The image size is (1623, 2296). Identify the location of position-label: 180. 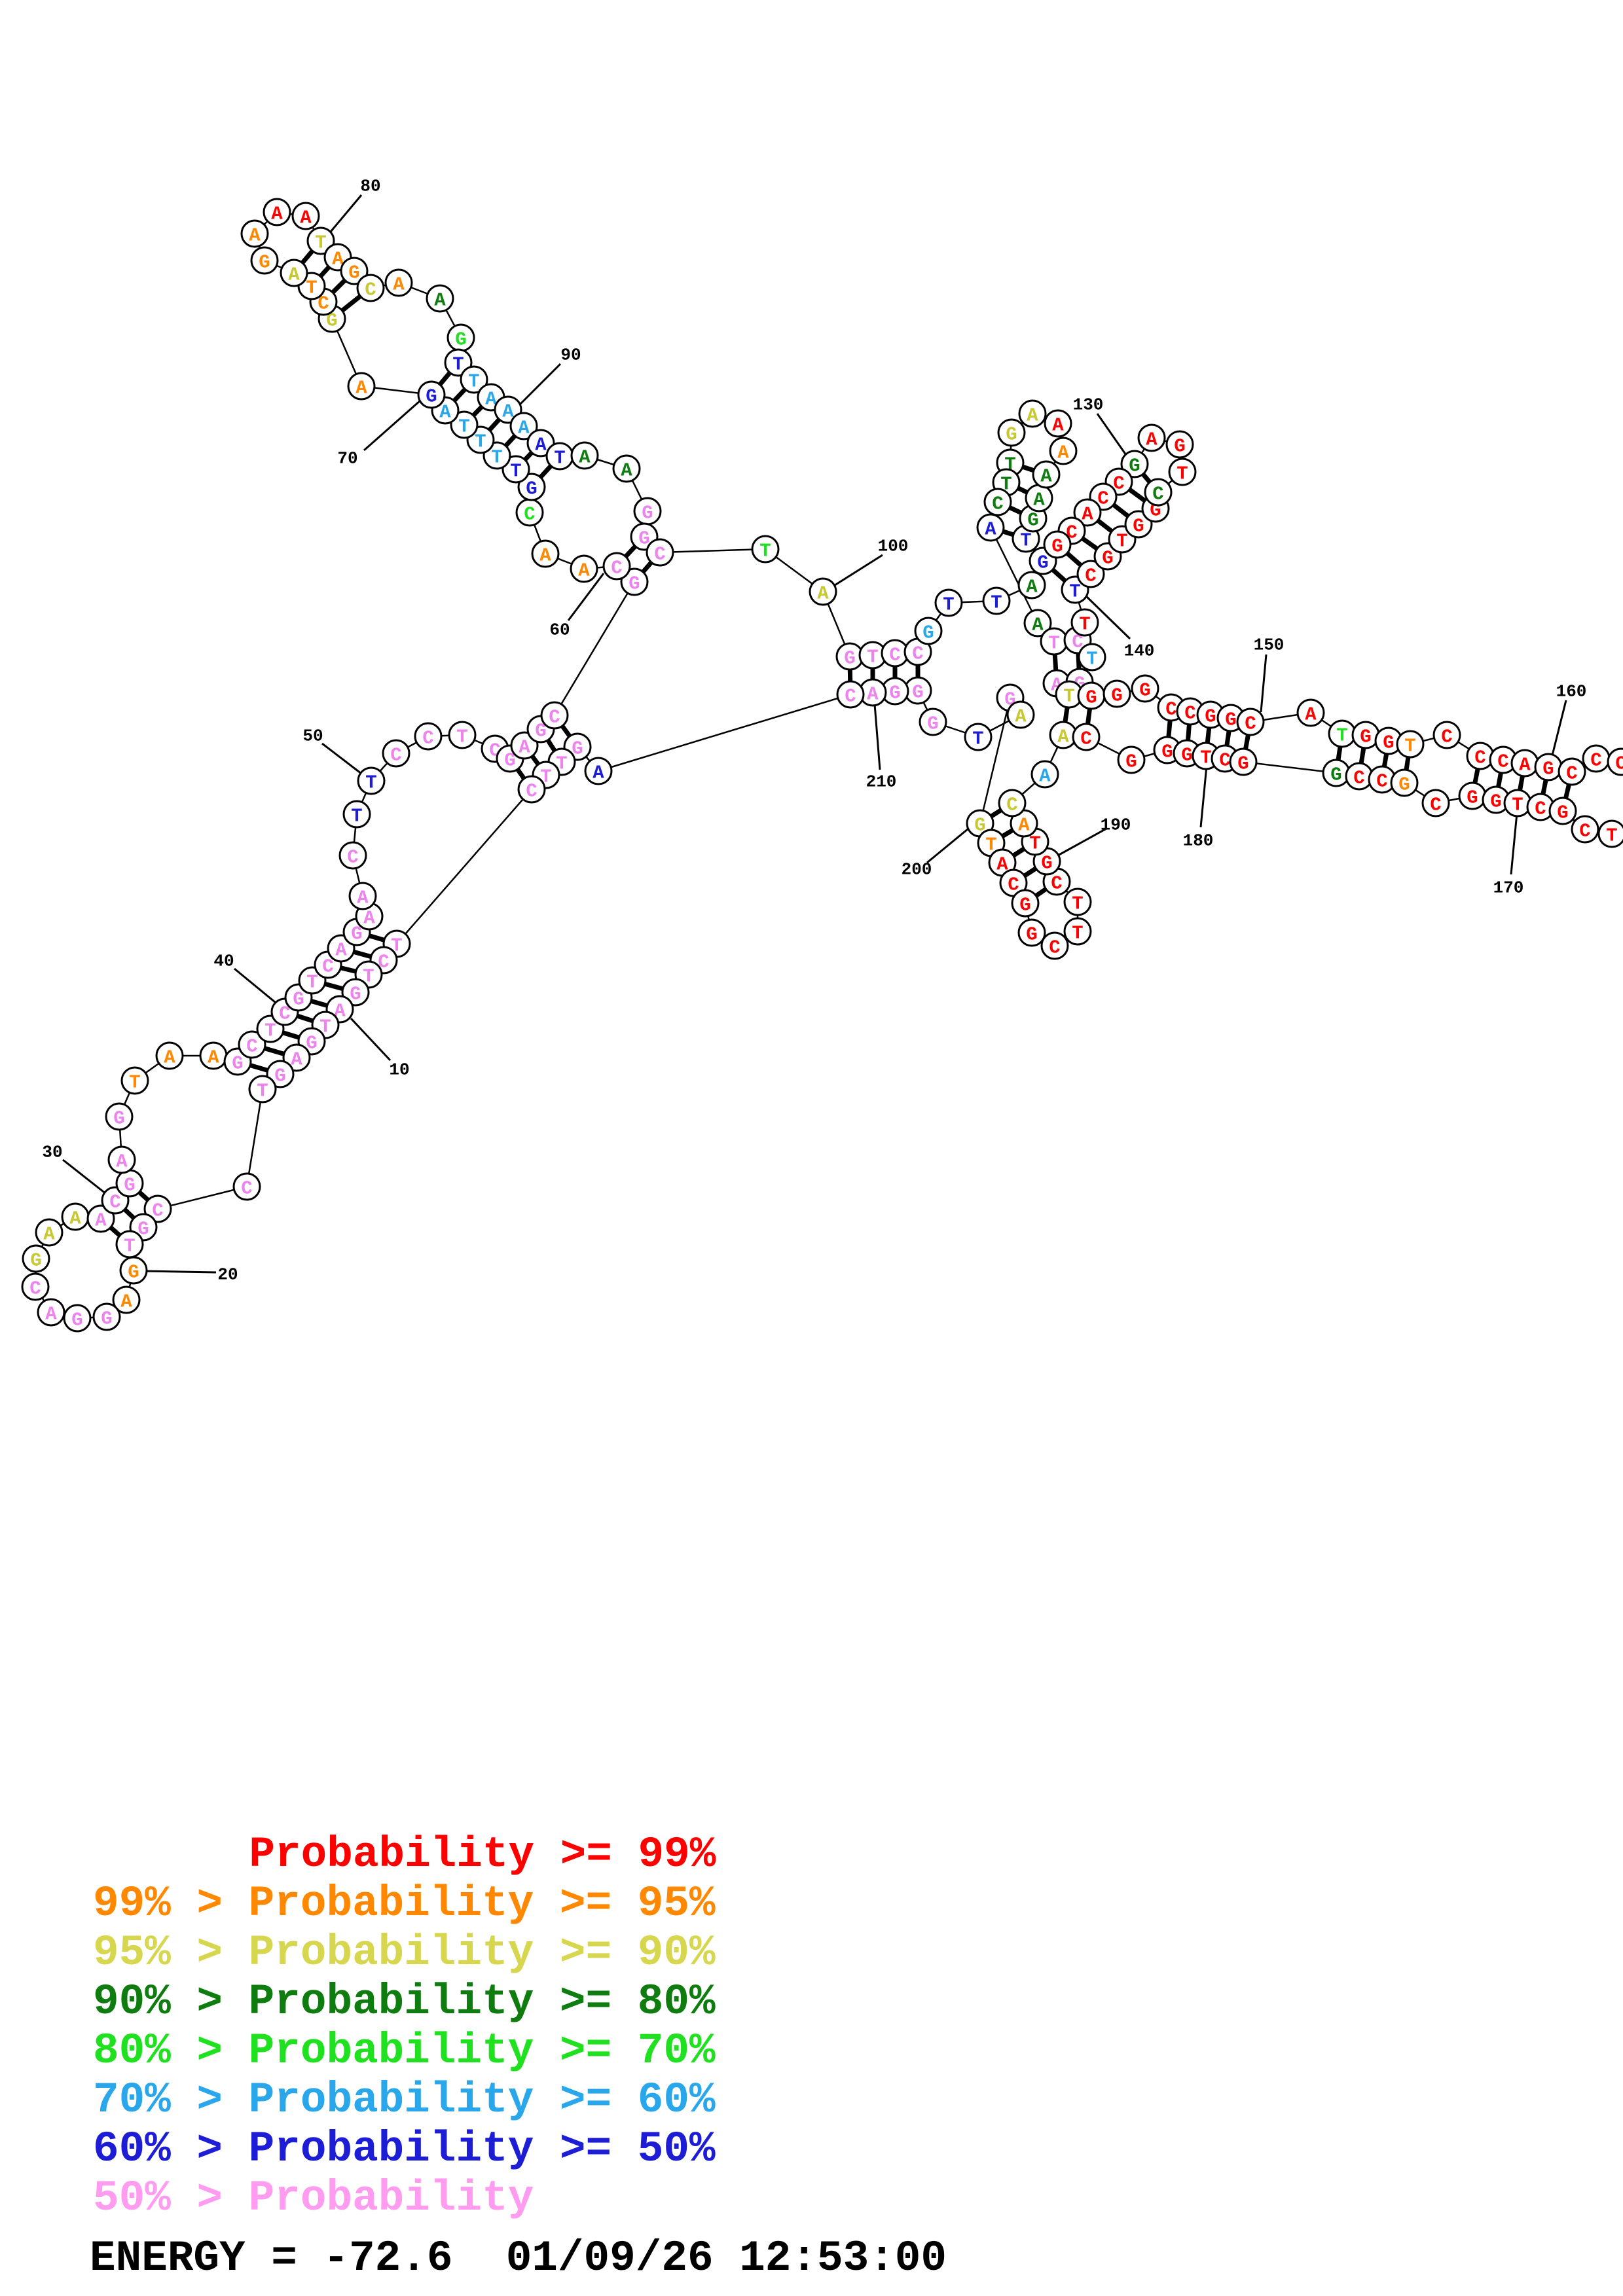
(1198, 840).